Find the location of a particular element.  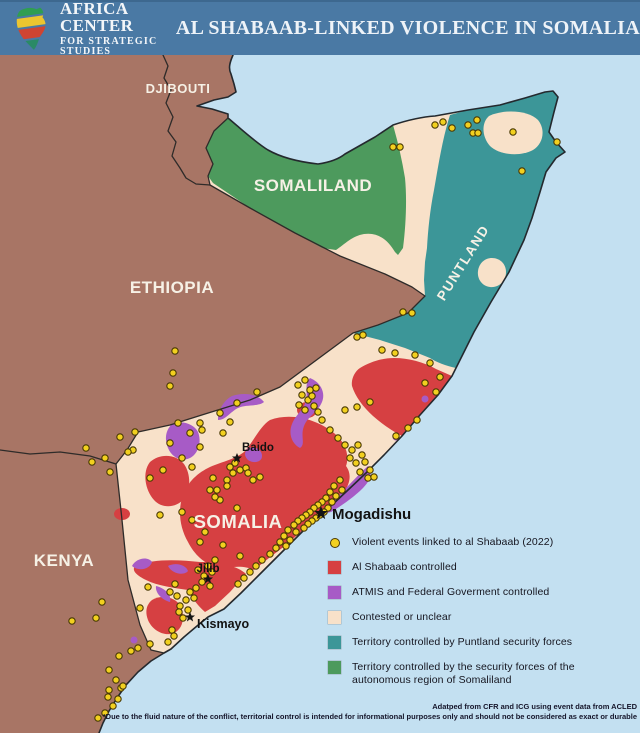

jilib-star-icon is located at coordinates (208, 579).